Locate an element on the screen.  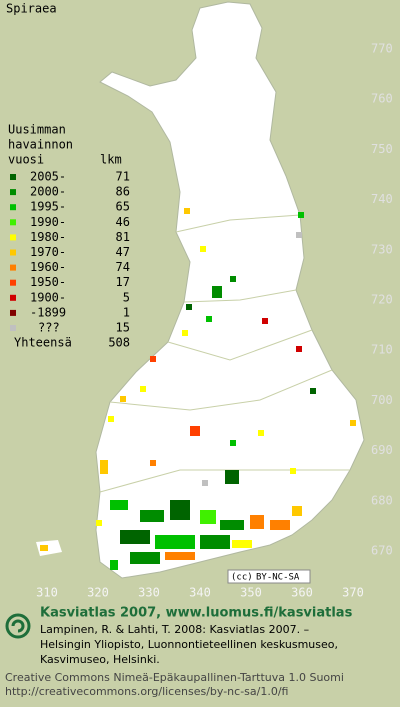
license-badge-text: BY-NC-SA is located at coordinates (278, 578).